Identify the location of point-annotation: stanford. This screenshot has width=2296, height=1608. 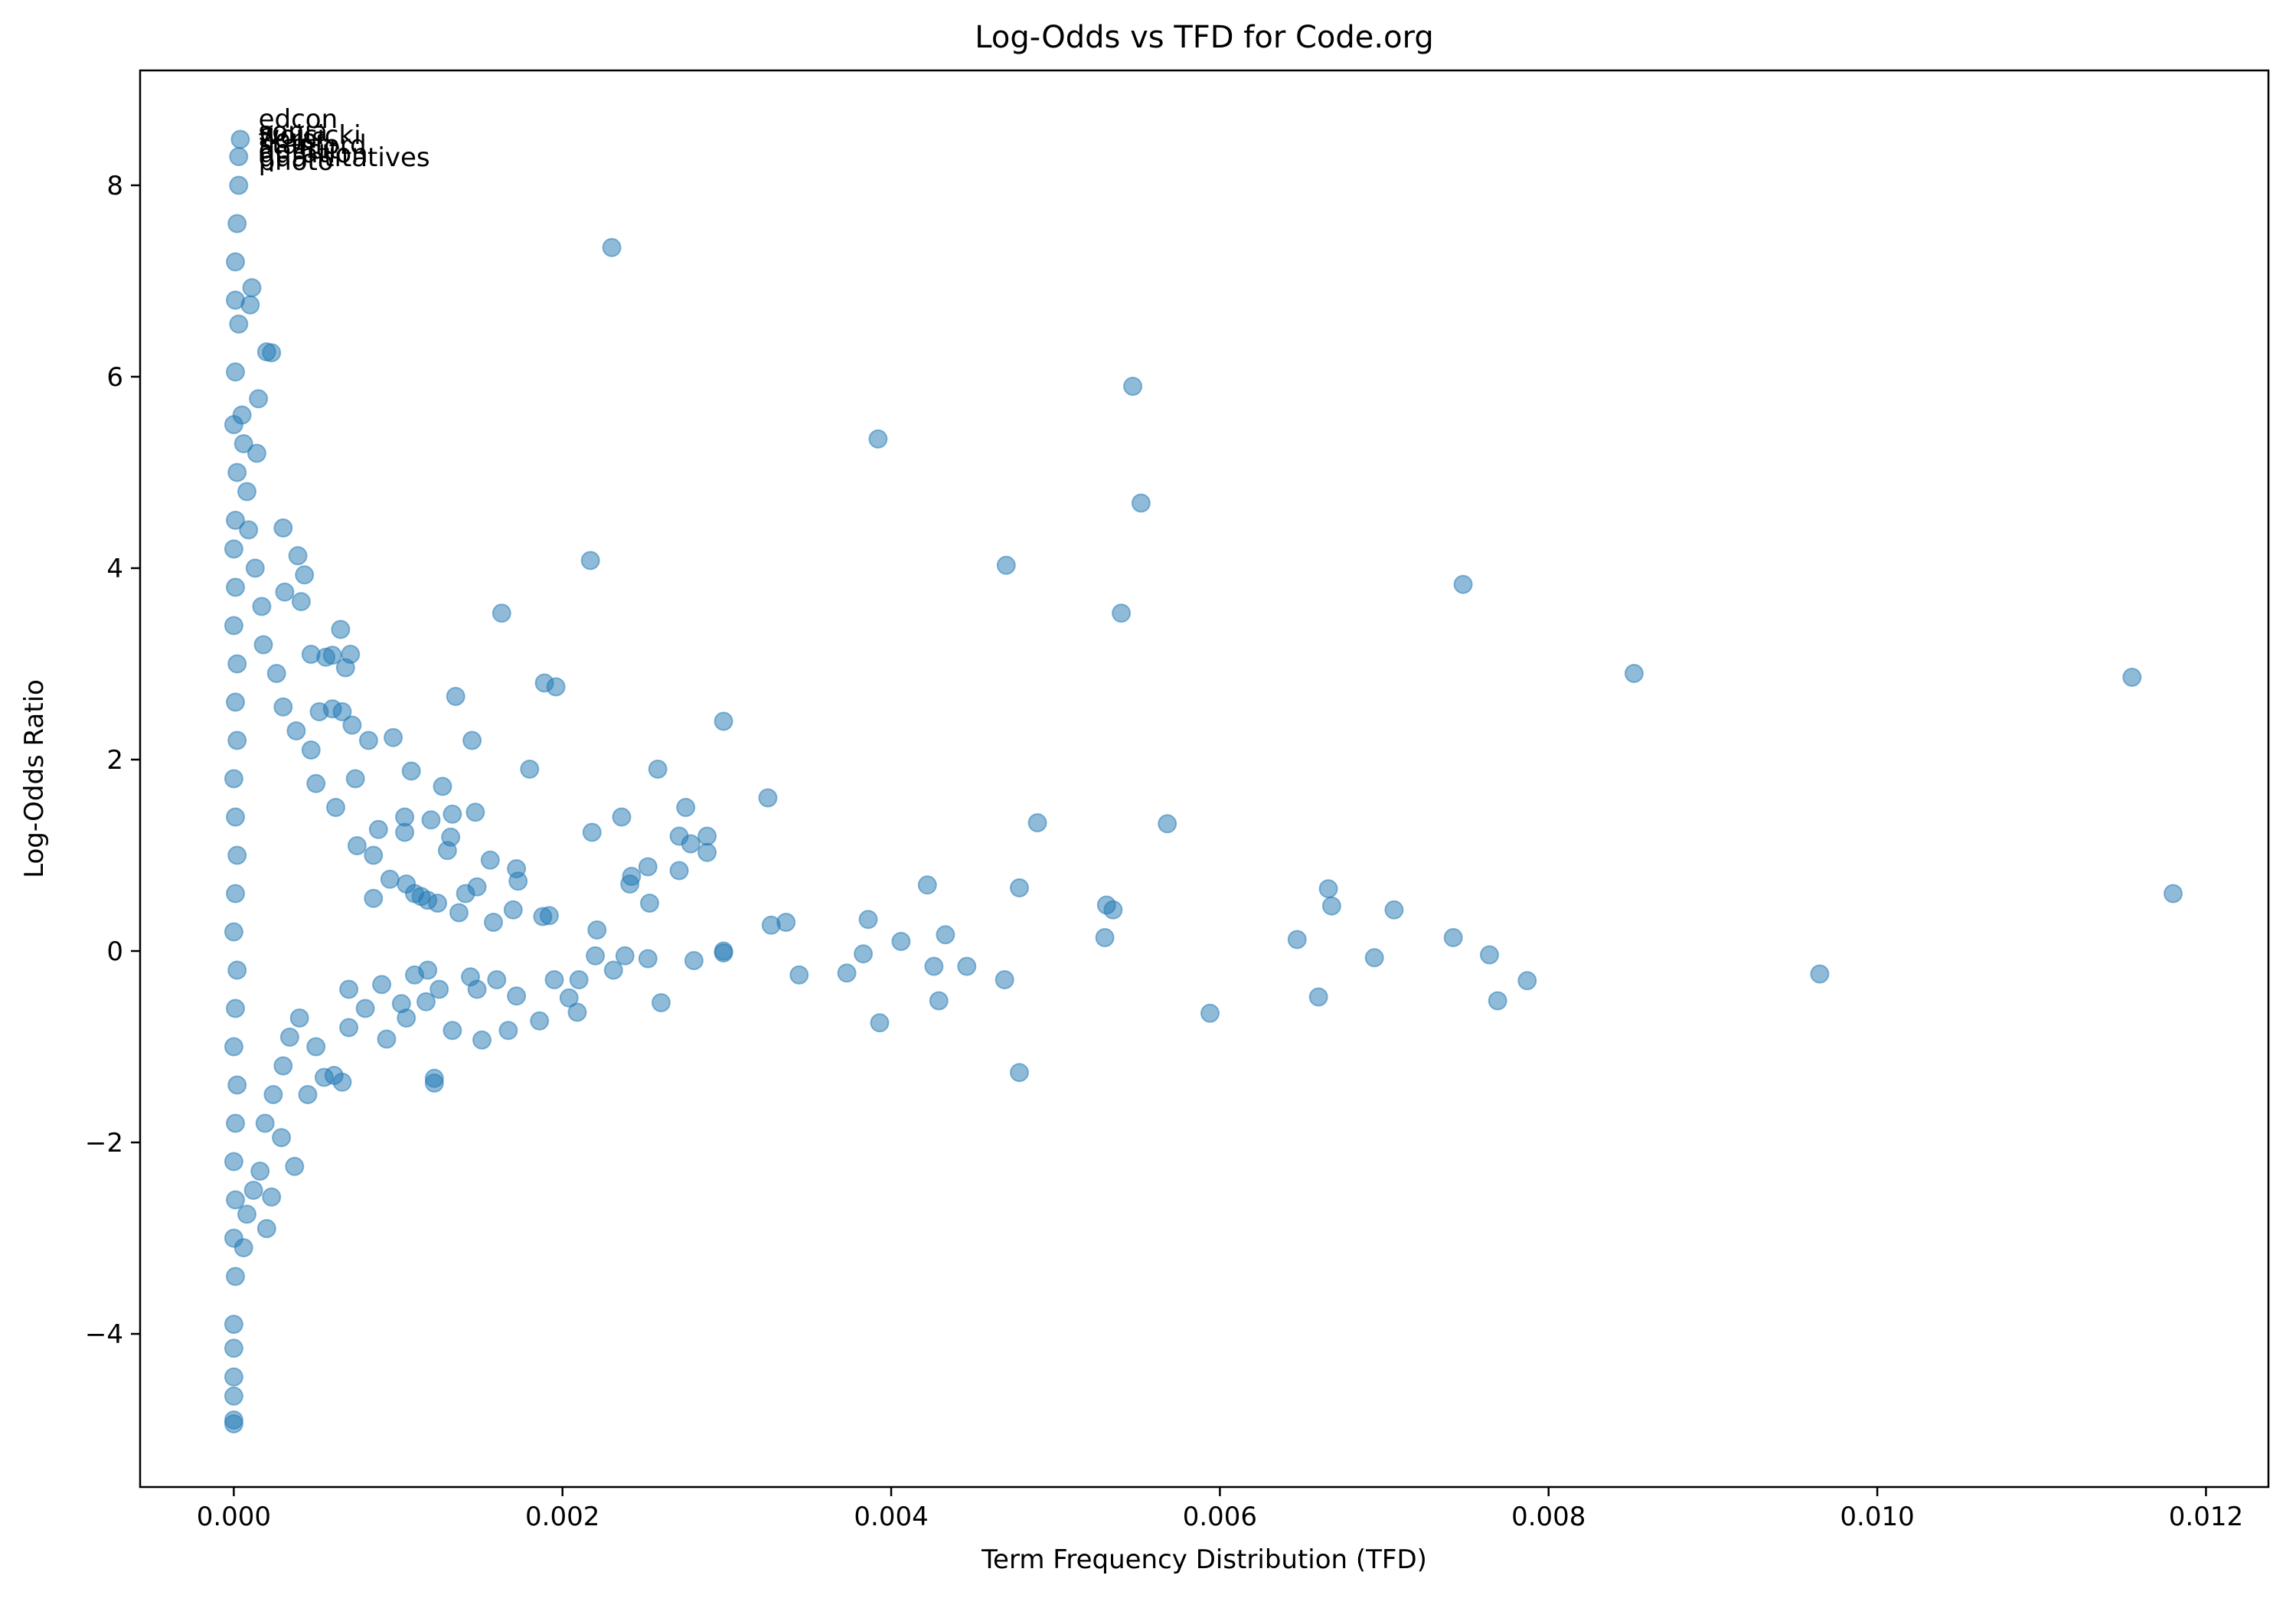
(313, 145).